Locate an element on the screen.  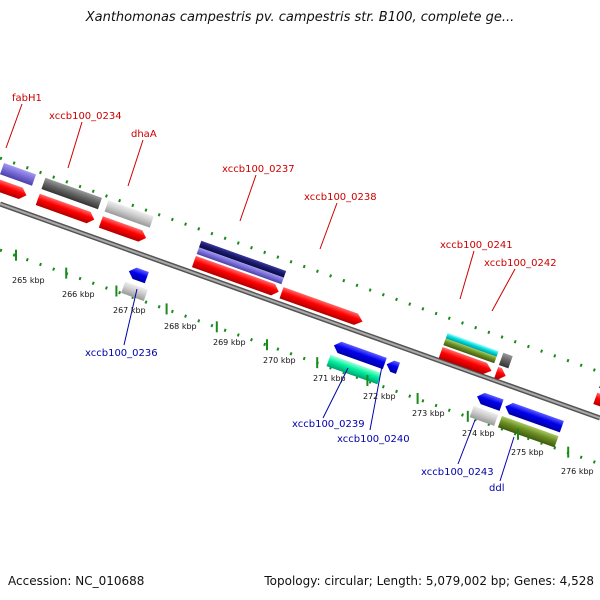
label-xccb100-0237: xccb100_0237 is located at coordinates (258, 169).